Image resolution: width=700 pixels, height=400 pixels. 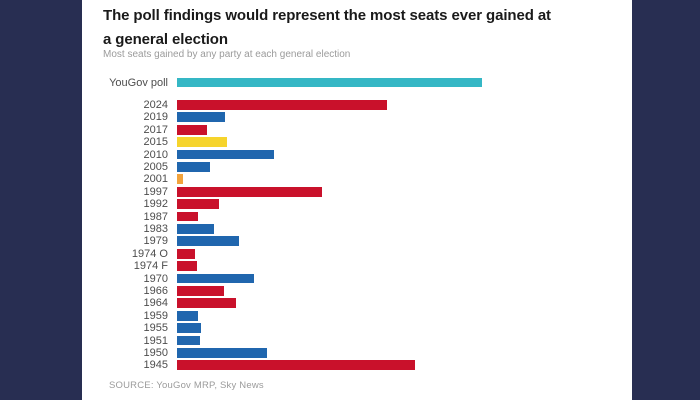 What do you see at coordinates (155, 328) in the screenshot?
I see `category-label: 1955` at bounding box center [155, 328].